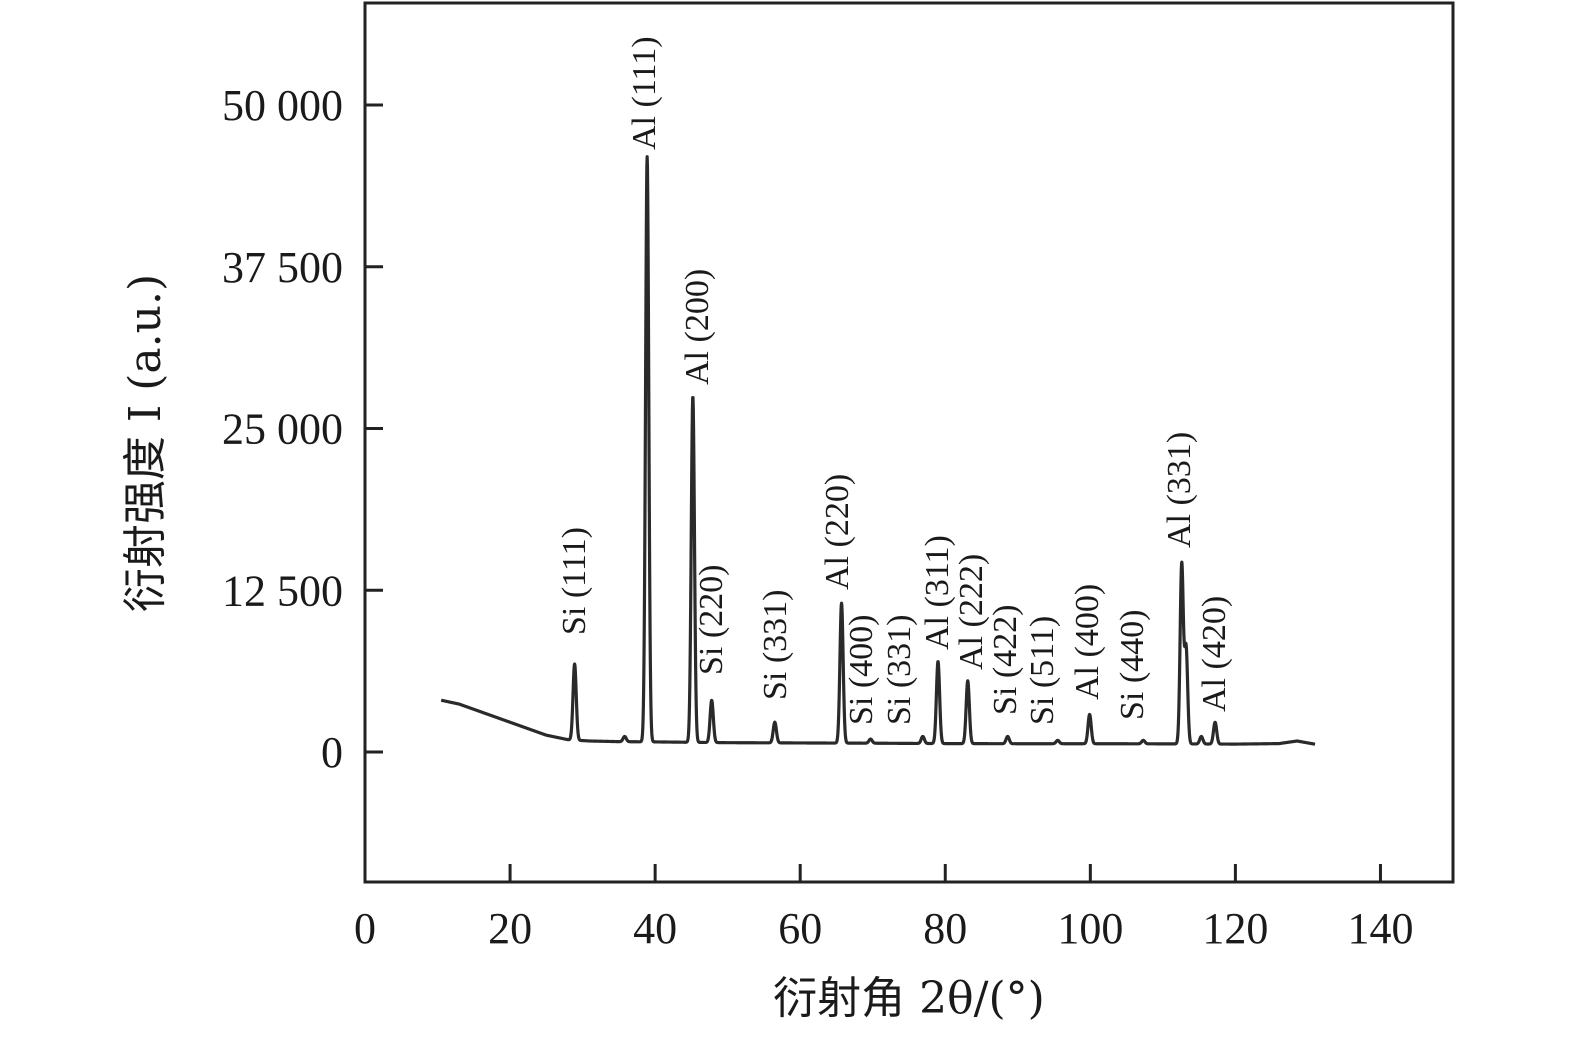  What do you see at coordinates (145, 443) in the screenshot?
I see `y-axis-title: 衍射强度 I (a.u.)` at bounding box center [145, 443].